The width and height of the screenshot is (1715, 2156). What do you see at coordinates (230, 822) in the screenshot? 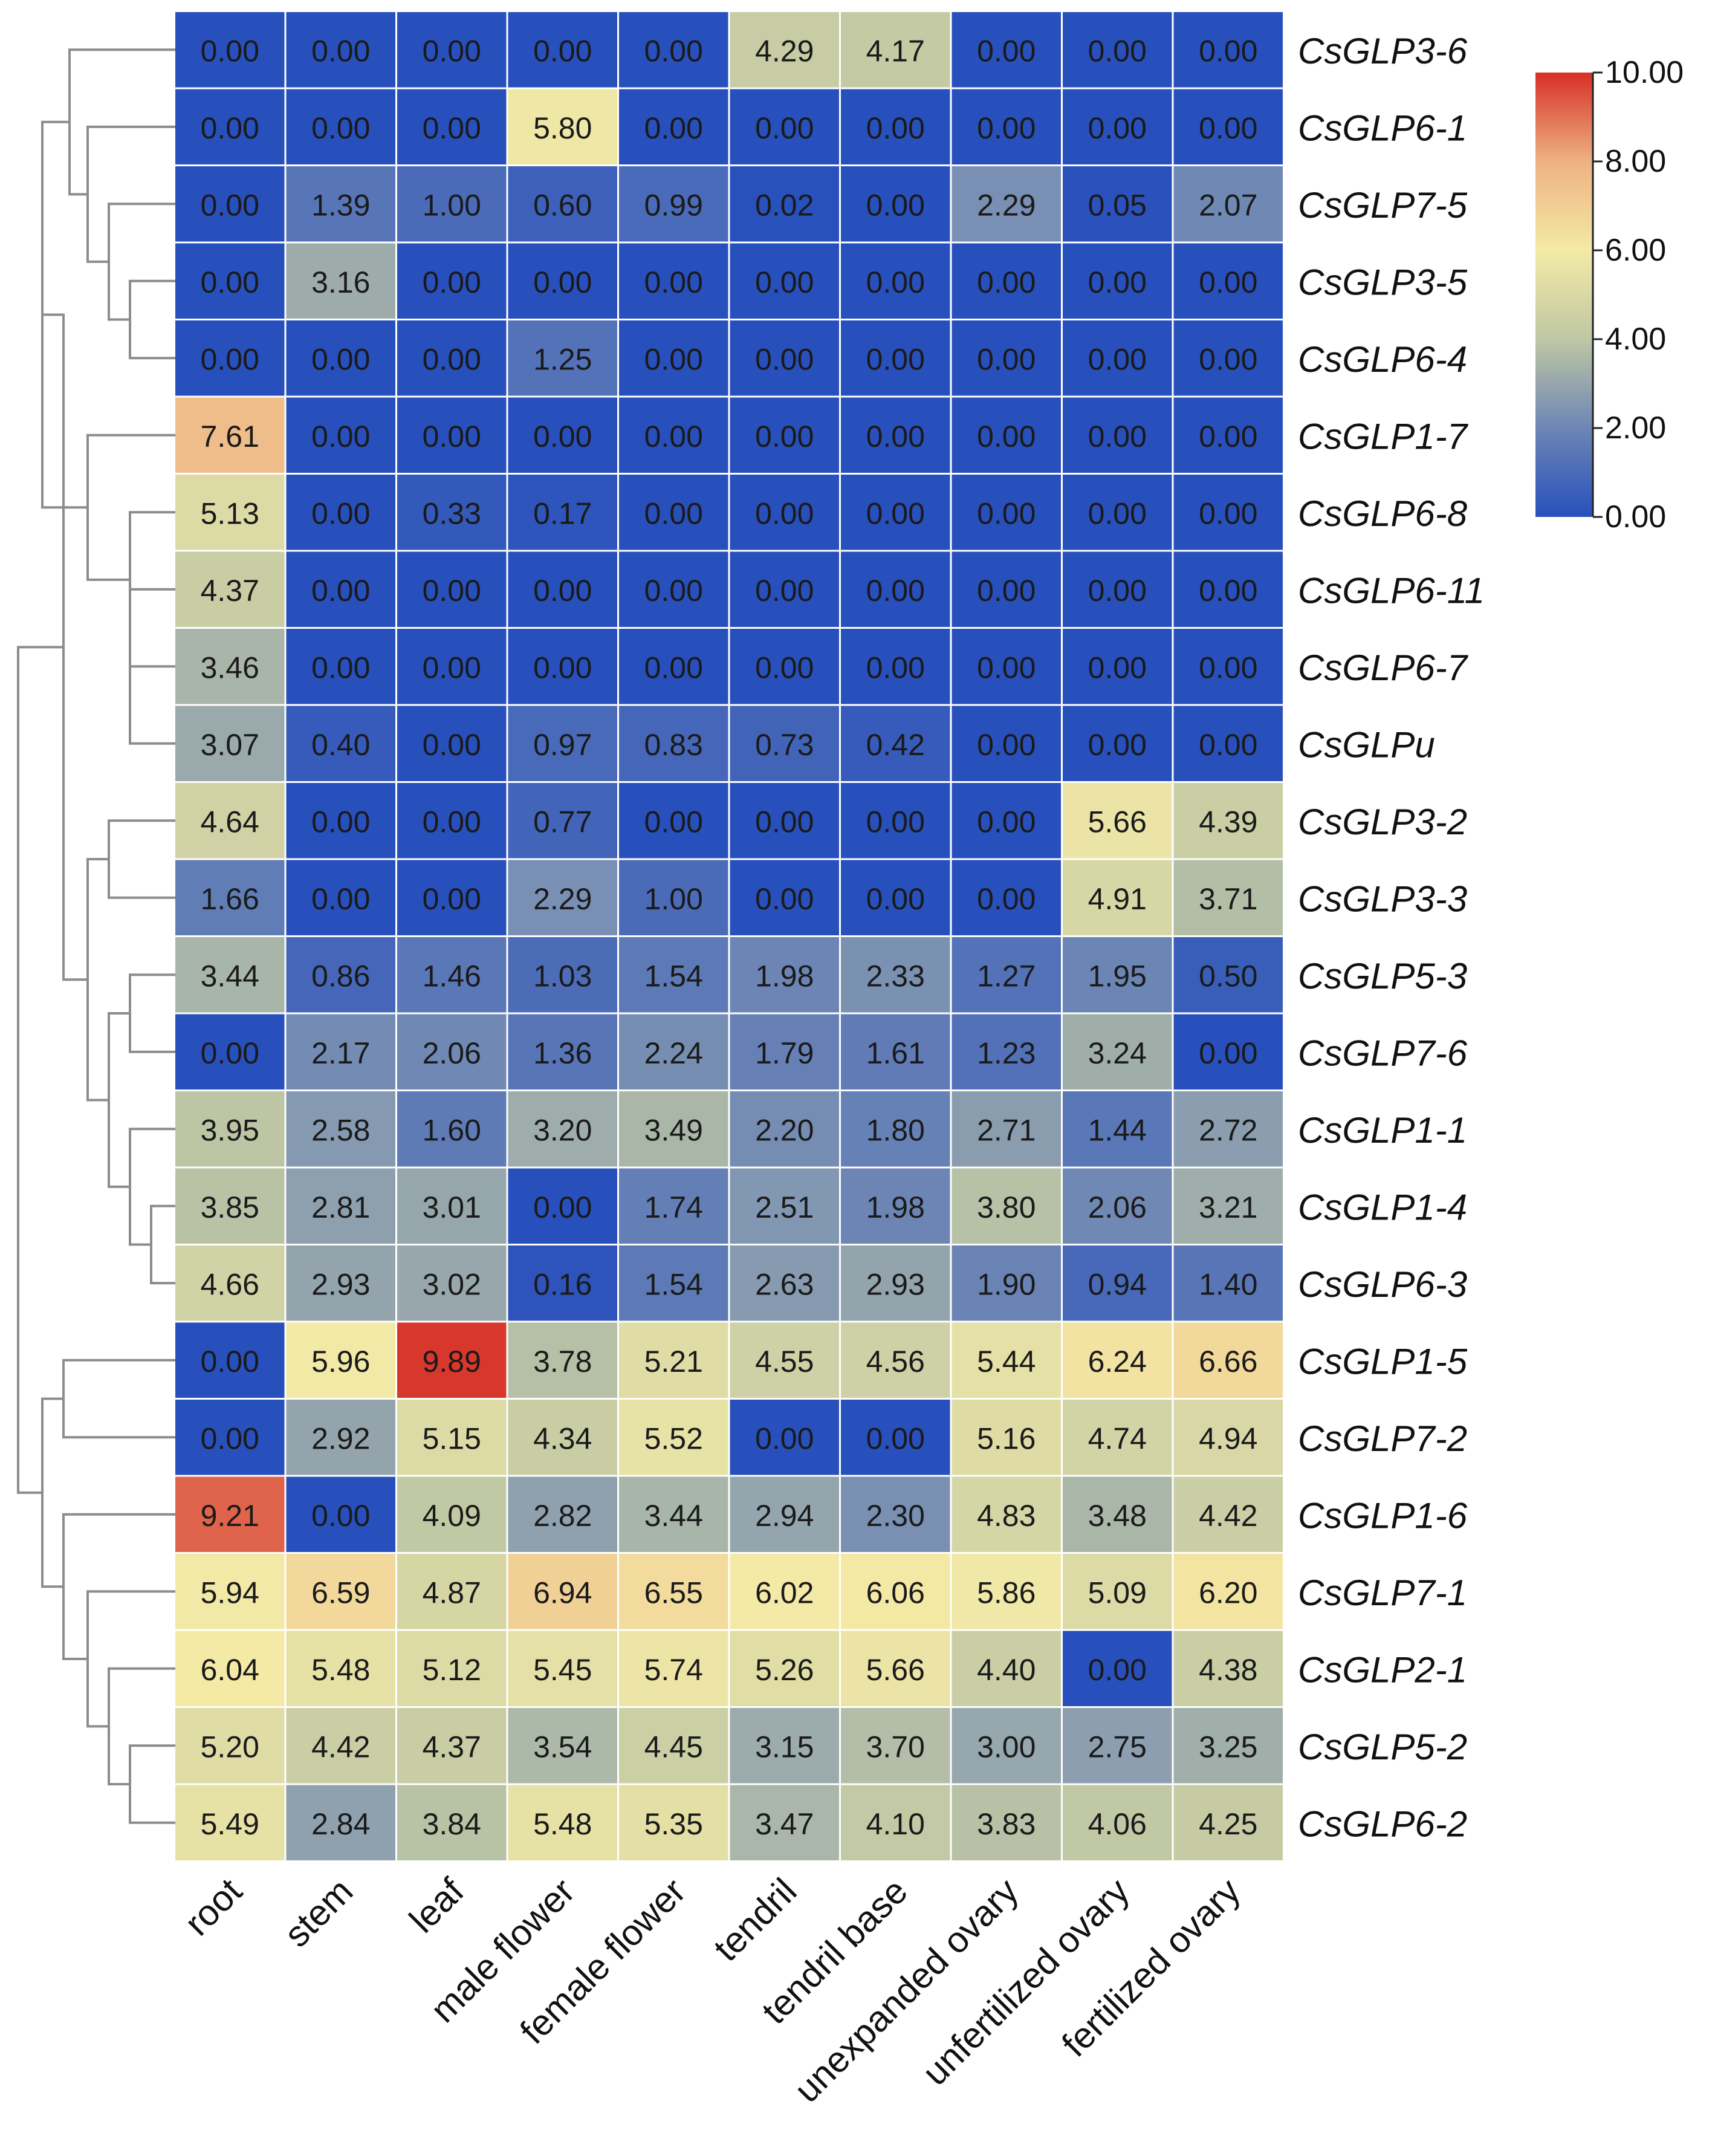
I see `cell-value-label: 4.64` at bounding box center [230, 822].